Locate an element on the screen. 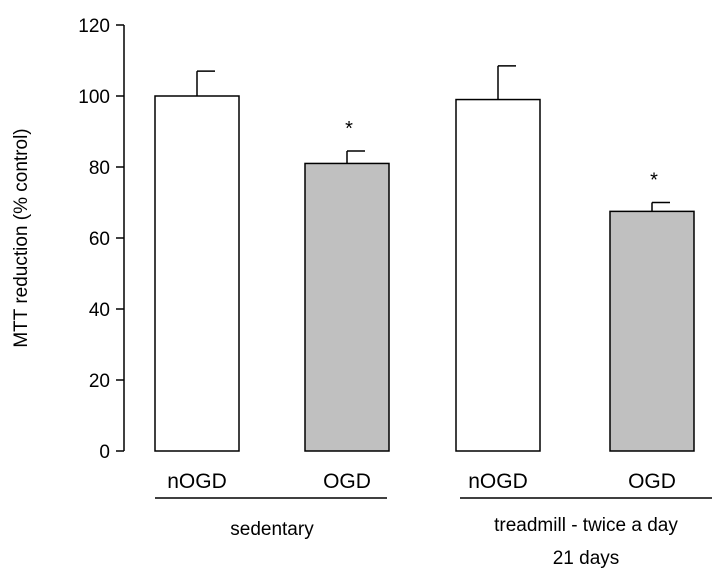  y-tick-label: 60 is located at coordinates (99, 239).